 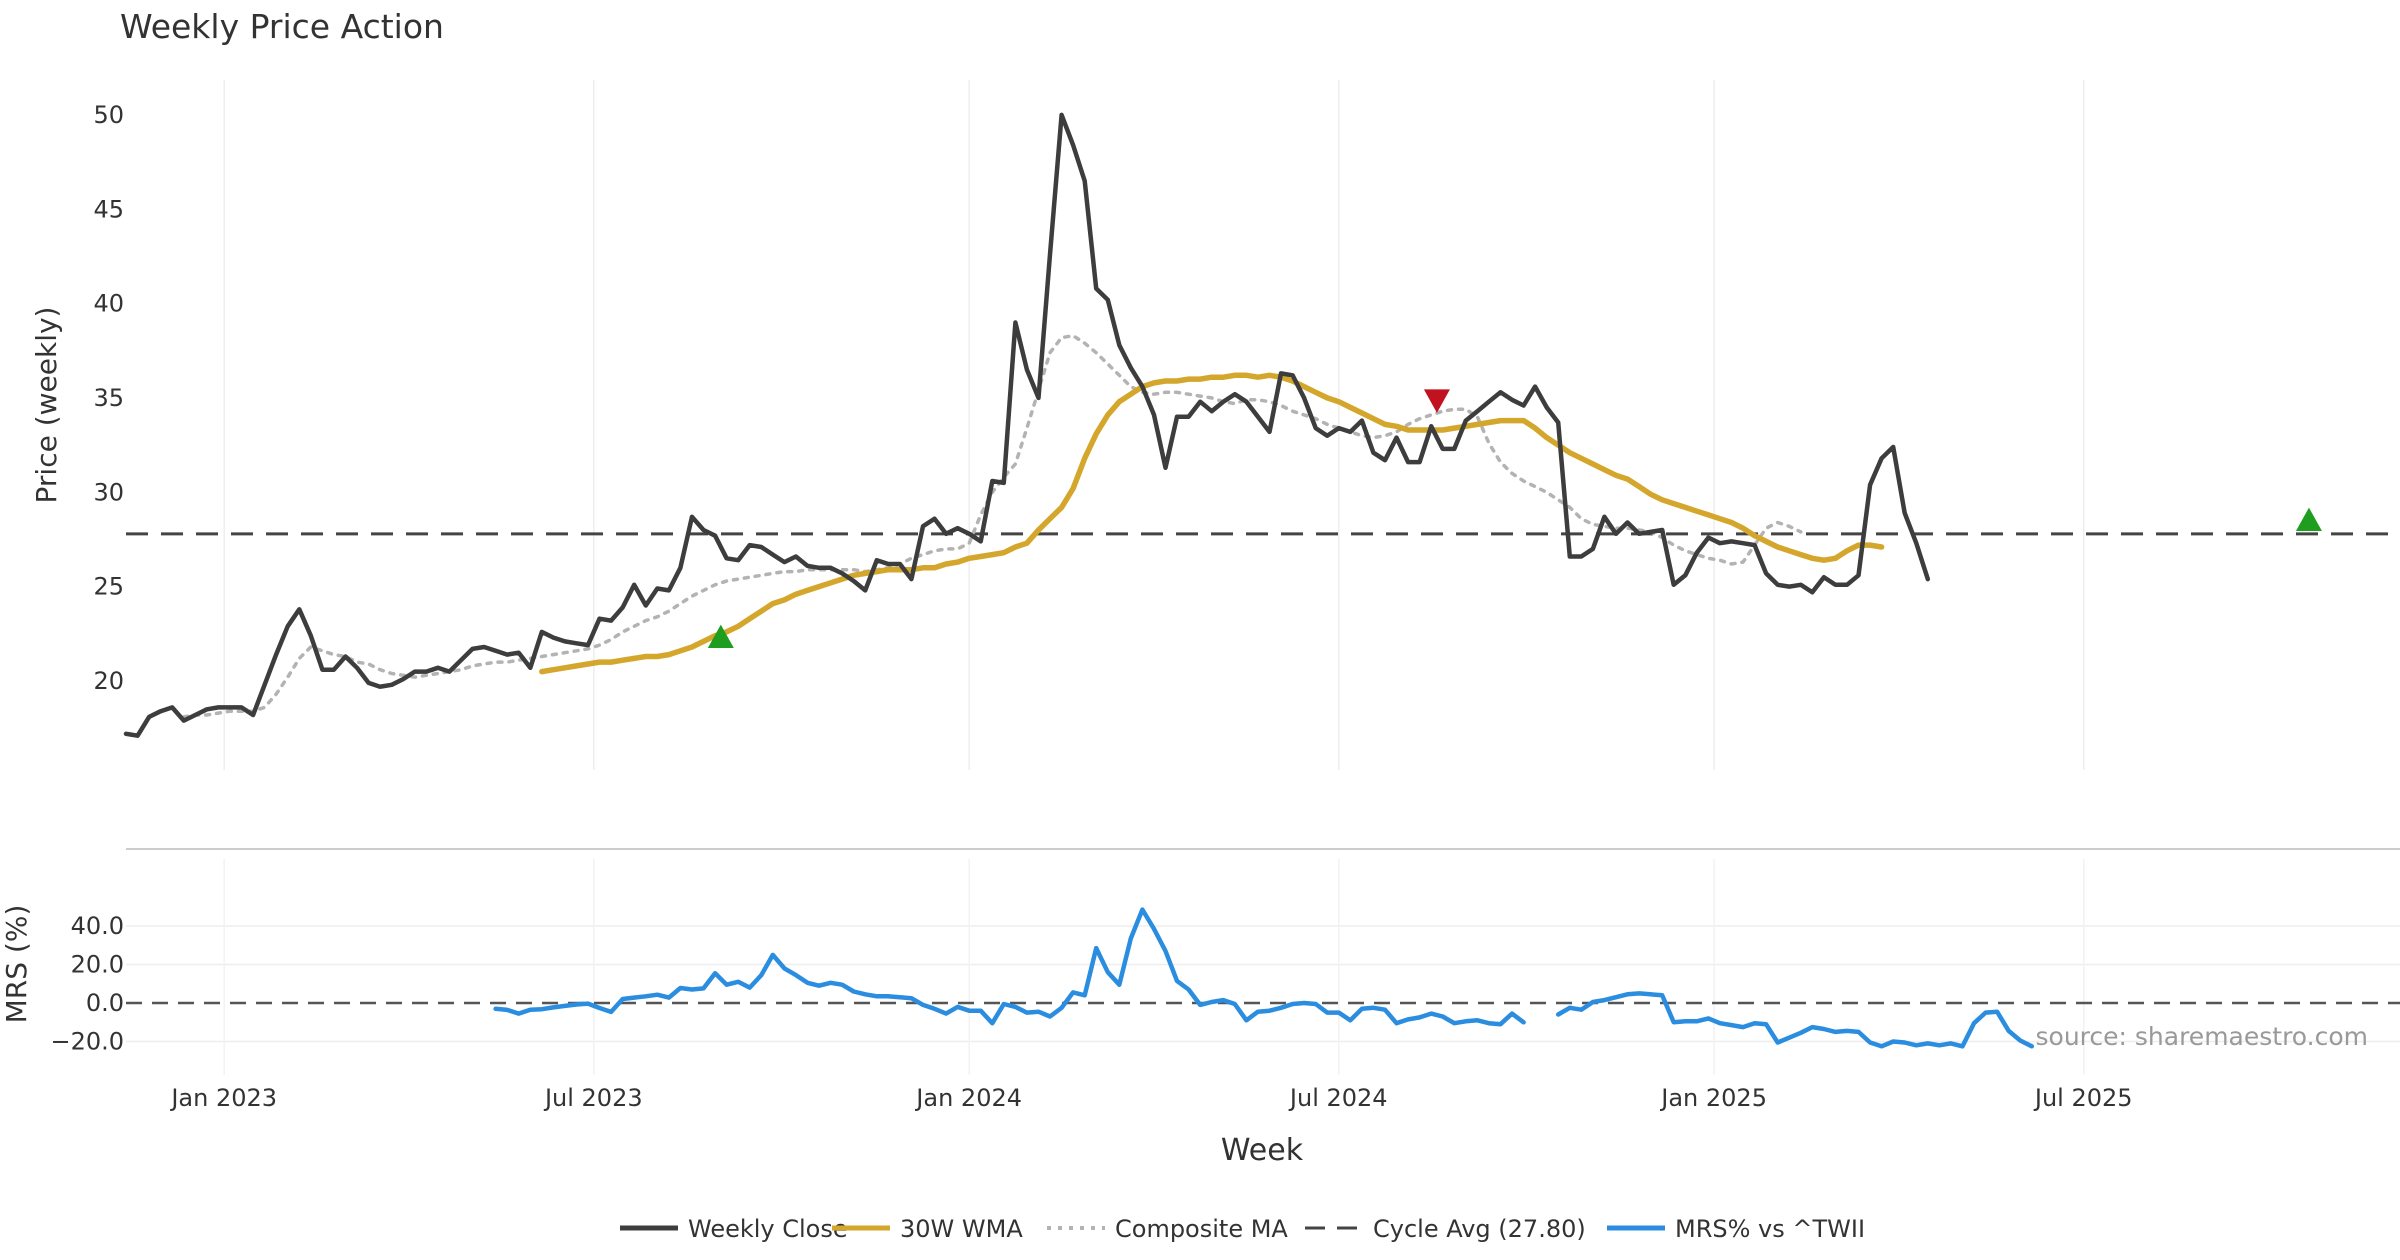 What do you see at coordinates (108, 492) in the screenshot?
I see `price-y-tick-label: 30` at bounding box center [108, 492].